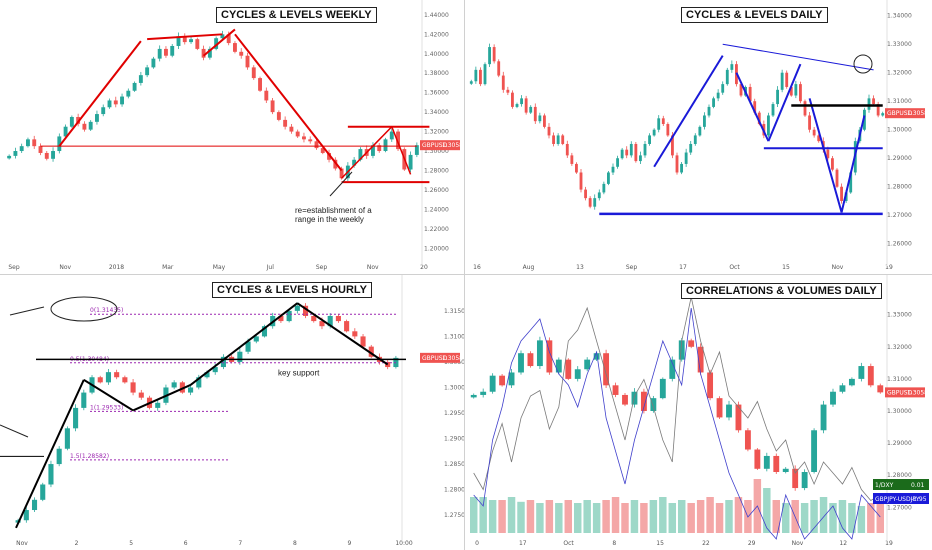 The width and height of the screenshot is (932, 550). What do you see at coordinates (899, 347) in the screenshot?
I see `y-tick-label: 1.32000` at bounding box center [899, 347].